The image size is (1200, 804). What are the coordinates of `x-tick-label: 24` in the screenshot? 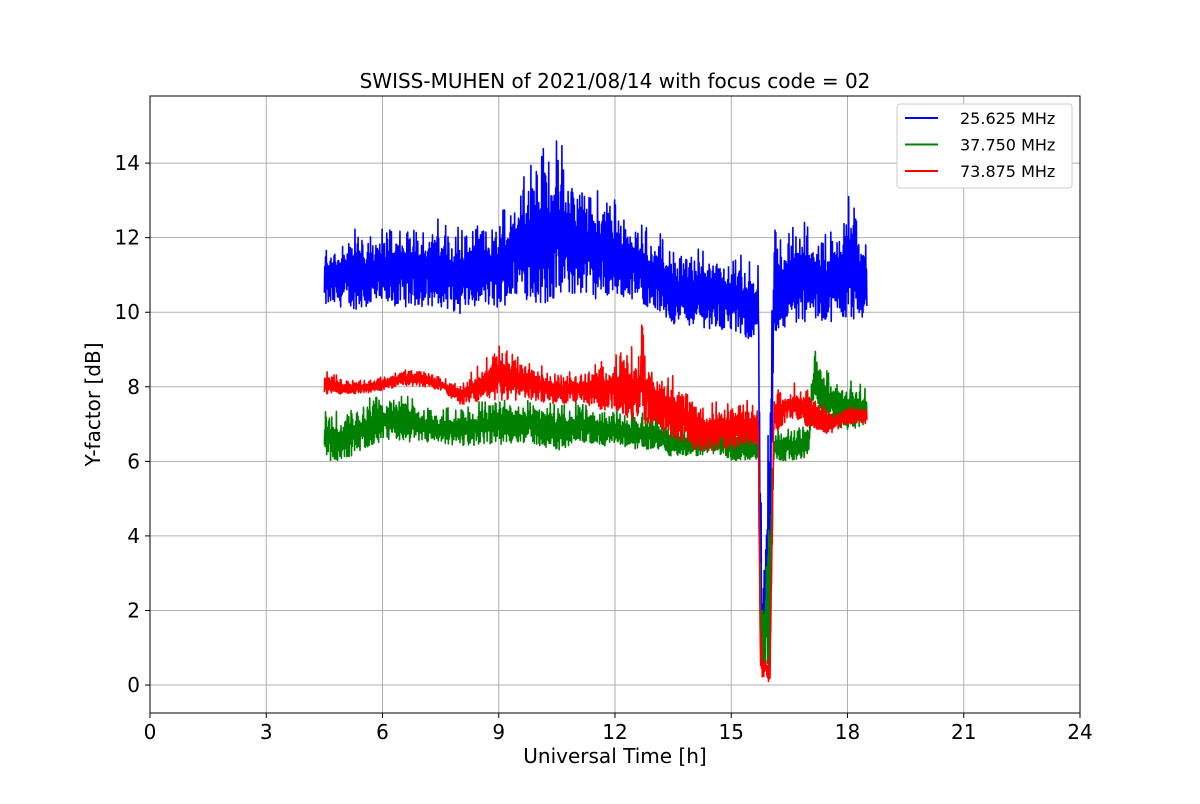 It's located at (1079, 732).